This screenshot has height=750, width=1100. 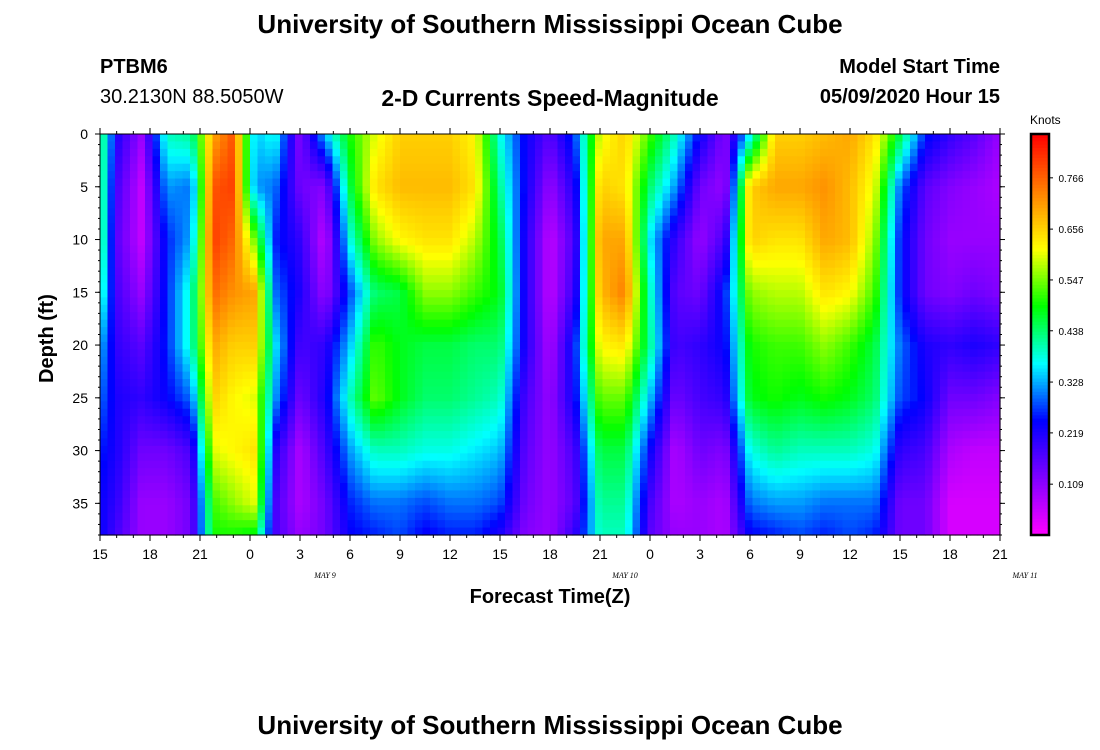 What do you see at coordinates (550, 98) in the screenshot?
I see `plot-title: 2-D Currents Speed-Magnitude` at bounding box center [550, 98].